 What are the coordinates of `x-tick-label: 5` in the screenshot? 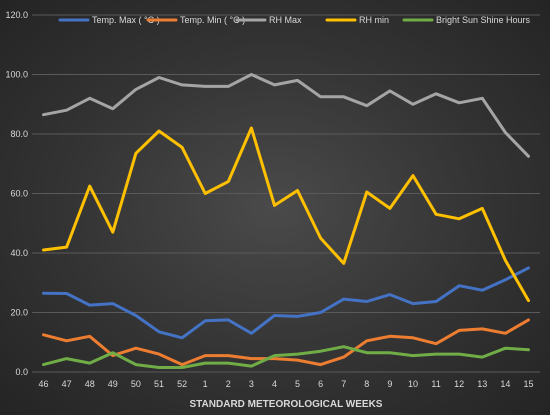 It's located at (297, 384).